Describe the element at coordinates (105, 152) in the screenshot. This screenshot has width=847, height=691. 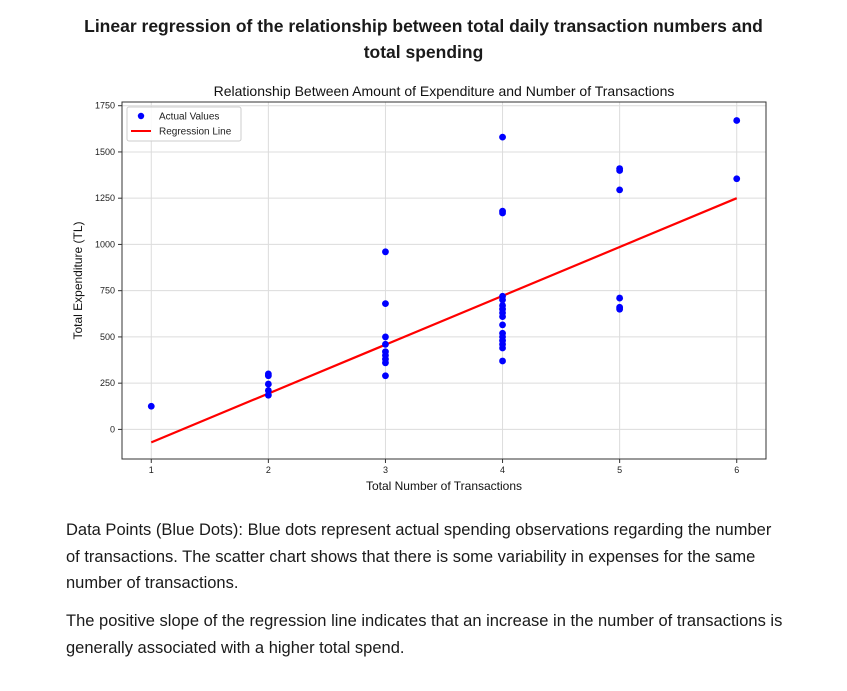
I see `y-tick-label: 1500` at that location.